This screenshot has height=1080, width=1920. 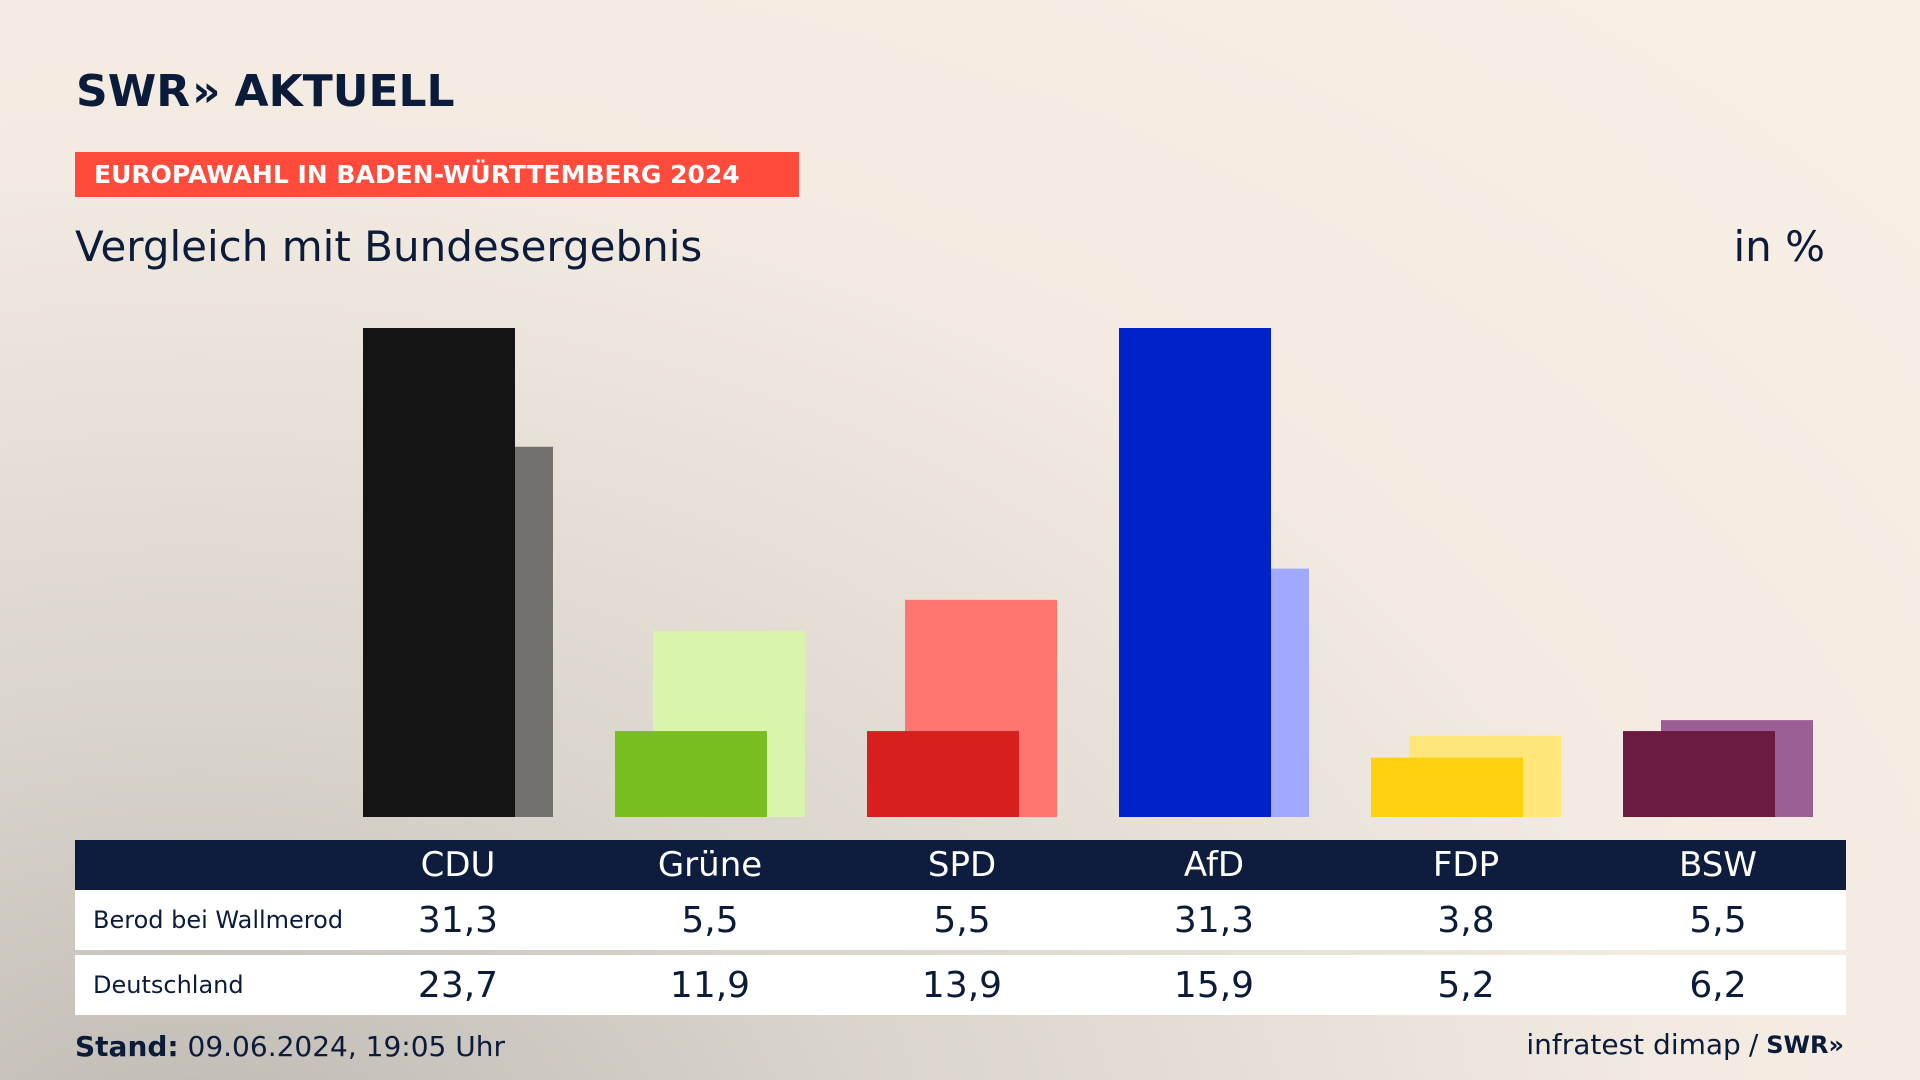 What do you see at coordinates (710, 865) in the screenshot?
I see `party-label: Grüne` at bounding box center [710, 865].